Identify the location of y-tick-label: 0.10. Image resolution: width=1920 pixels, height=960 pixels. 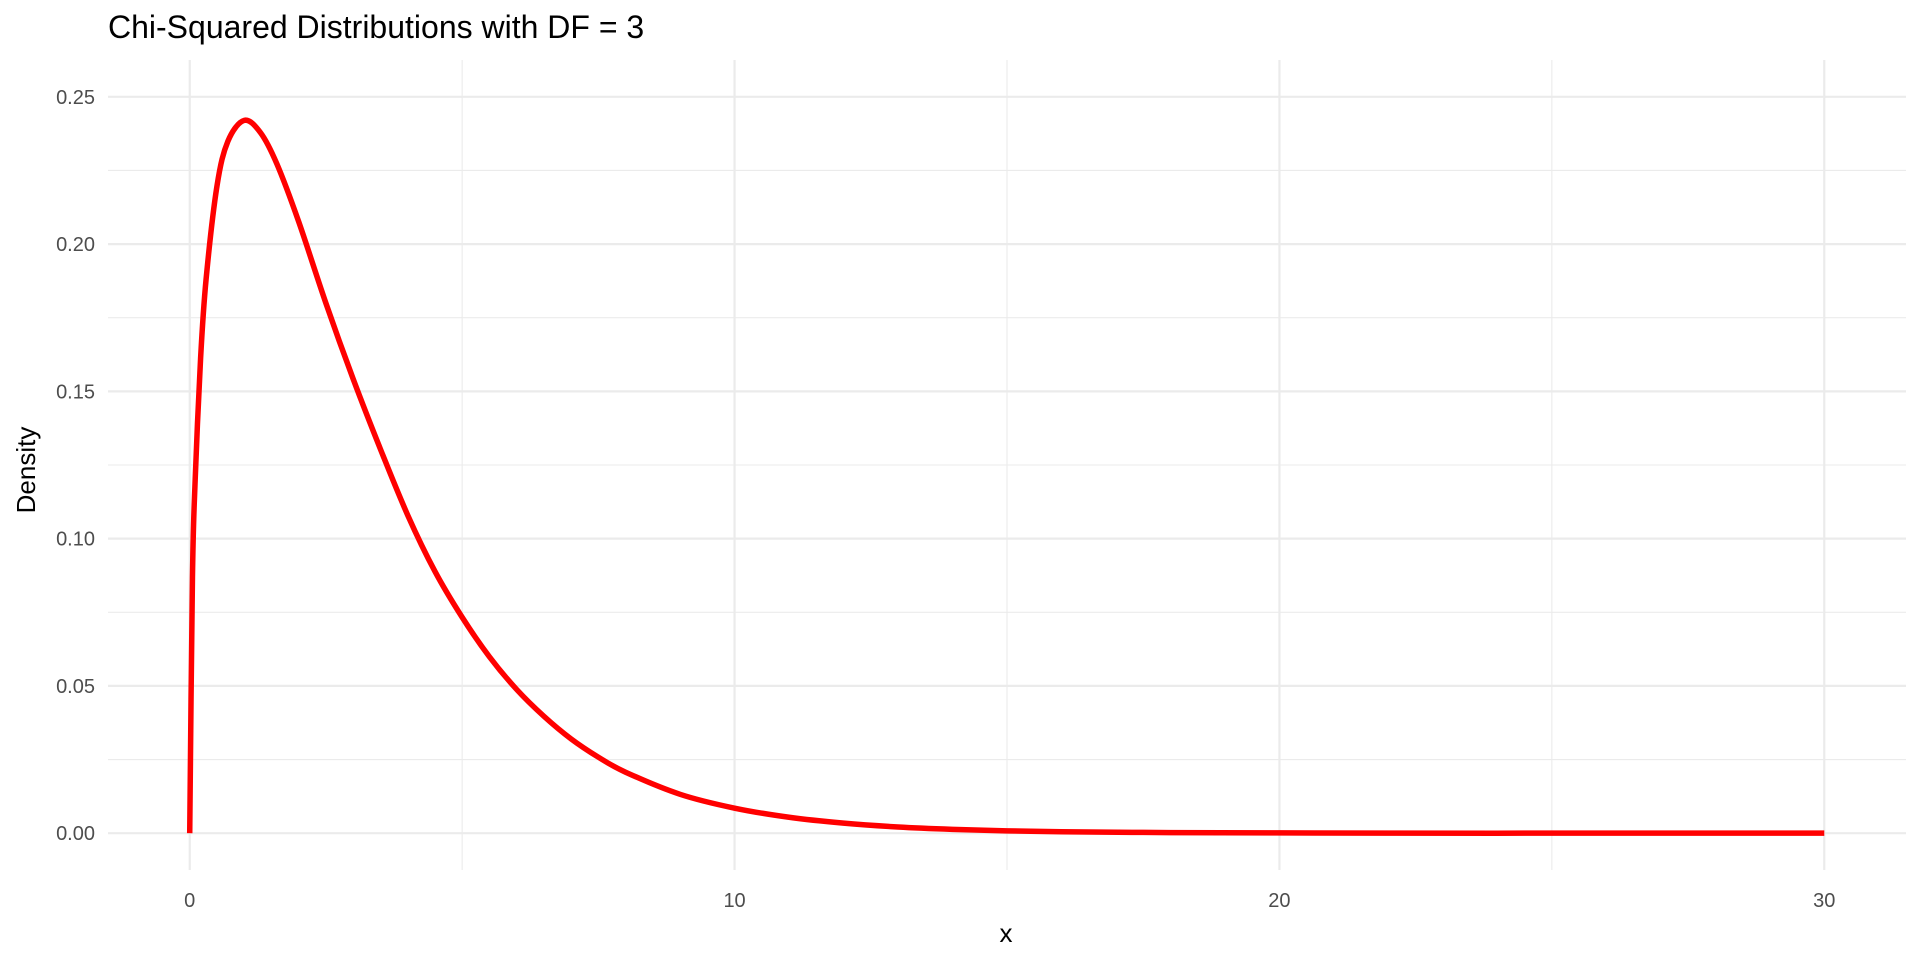
(75, 540).